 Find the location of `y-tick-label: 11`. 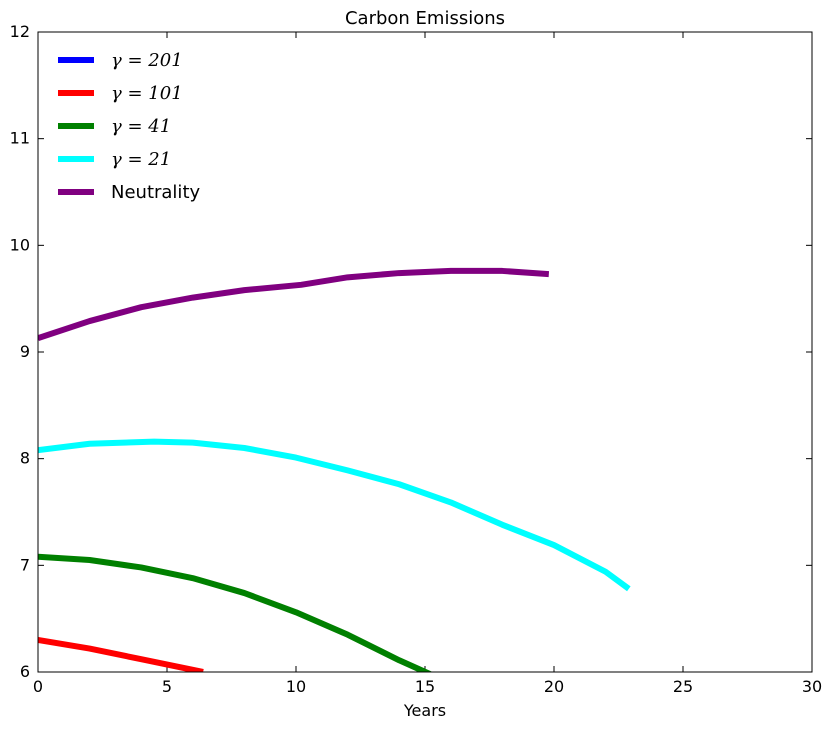

y-tick-label: 11 is located at coordinates (20, 138).